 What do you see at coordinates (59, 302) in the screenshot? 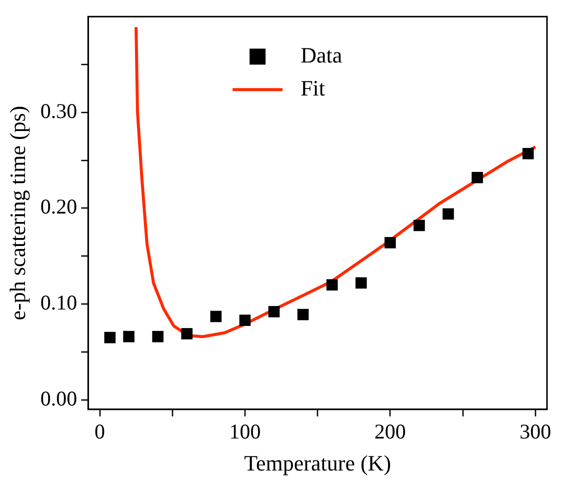
I see `y-tick-label: 0.10` at bounding box center [59, 302].